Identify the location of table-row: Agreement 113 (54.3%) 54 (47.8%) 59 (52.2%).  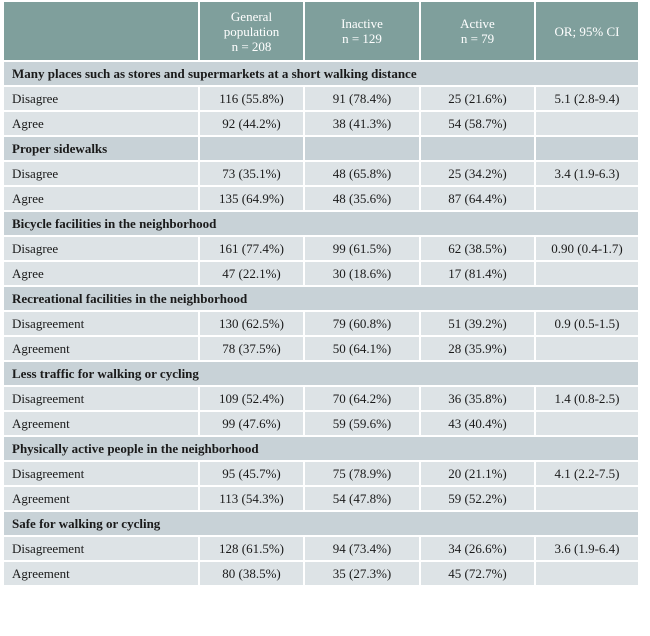
(321, 498).